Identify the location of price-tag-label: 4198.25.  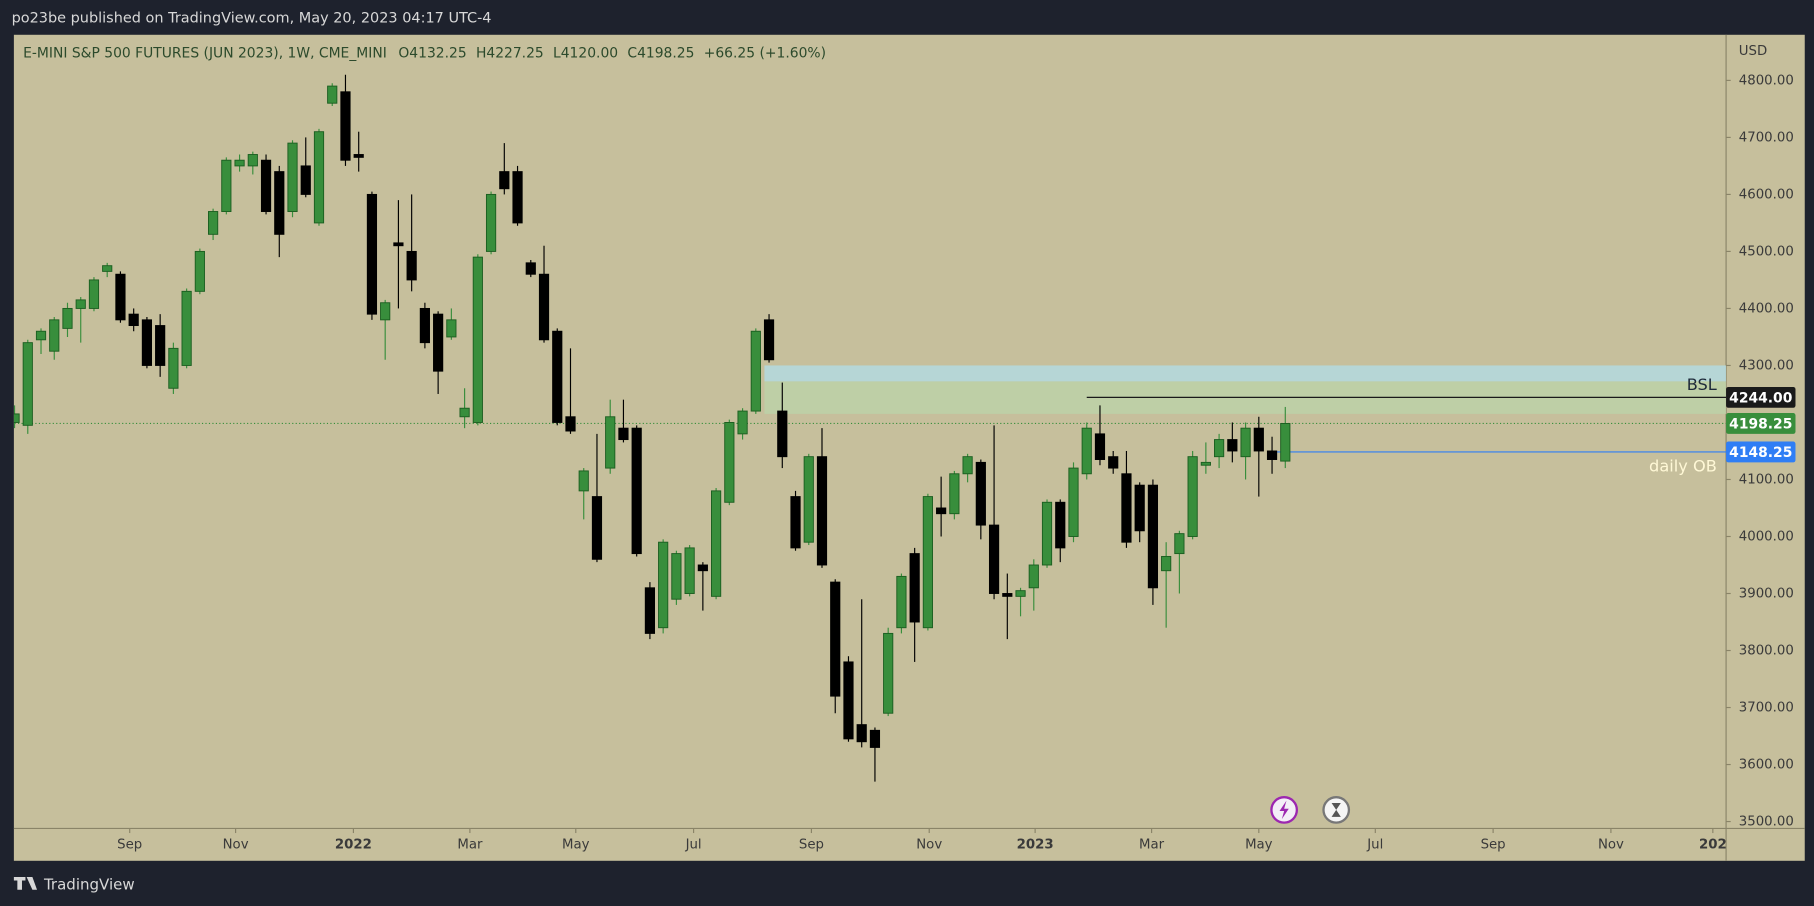
(1760, 425).